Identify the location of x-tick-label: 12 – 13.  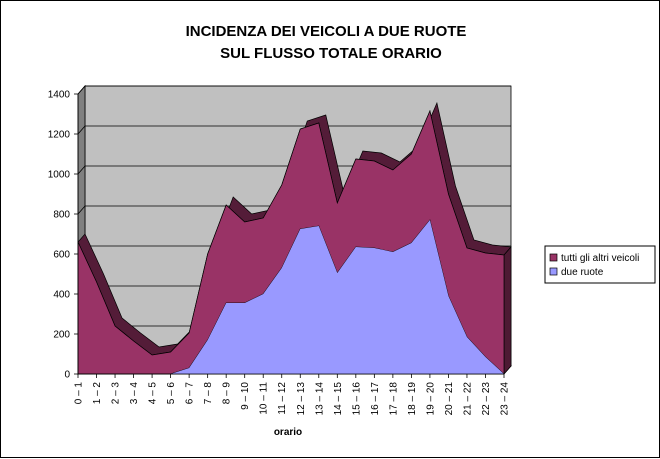
(301, 399).